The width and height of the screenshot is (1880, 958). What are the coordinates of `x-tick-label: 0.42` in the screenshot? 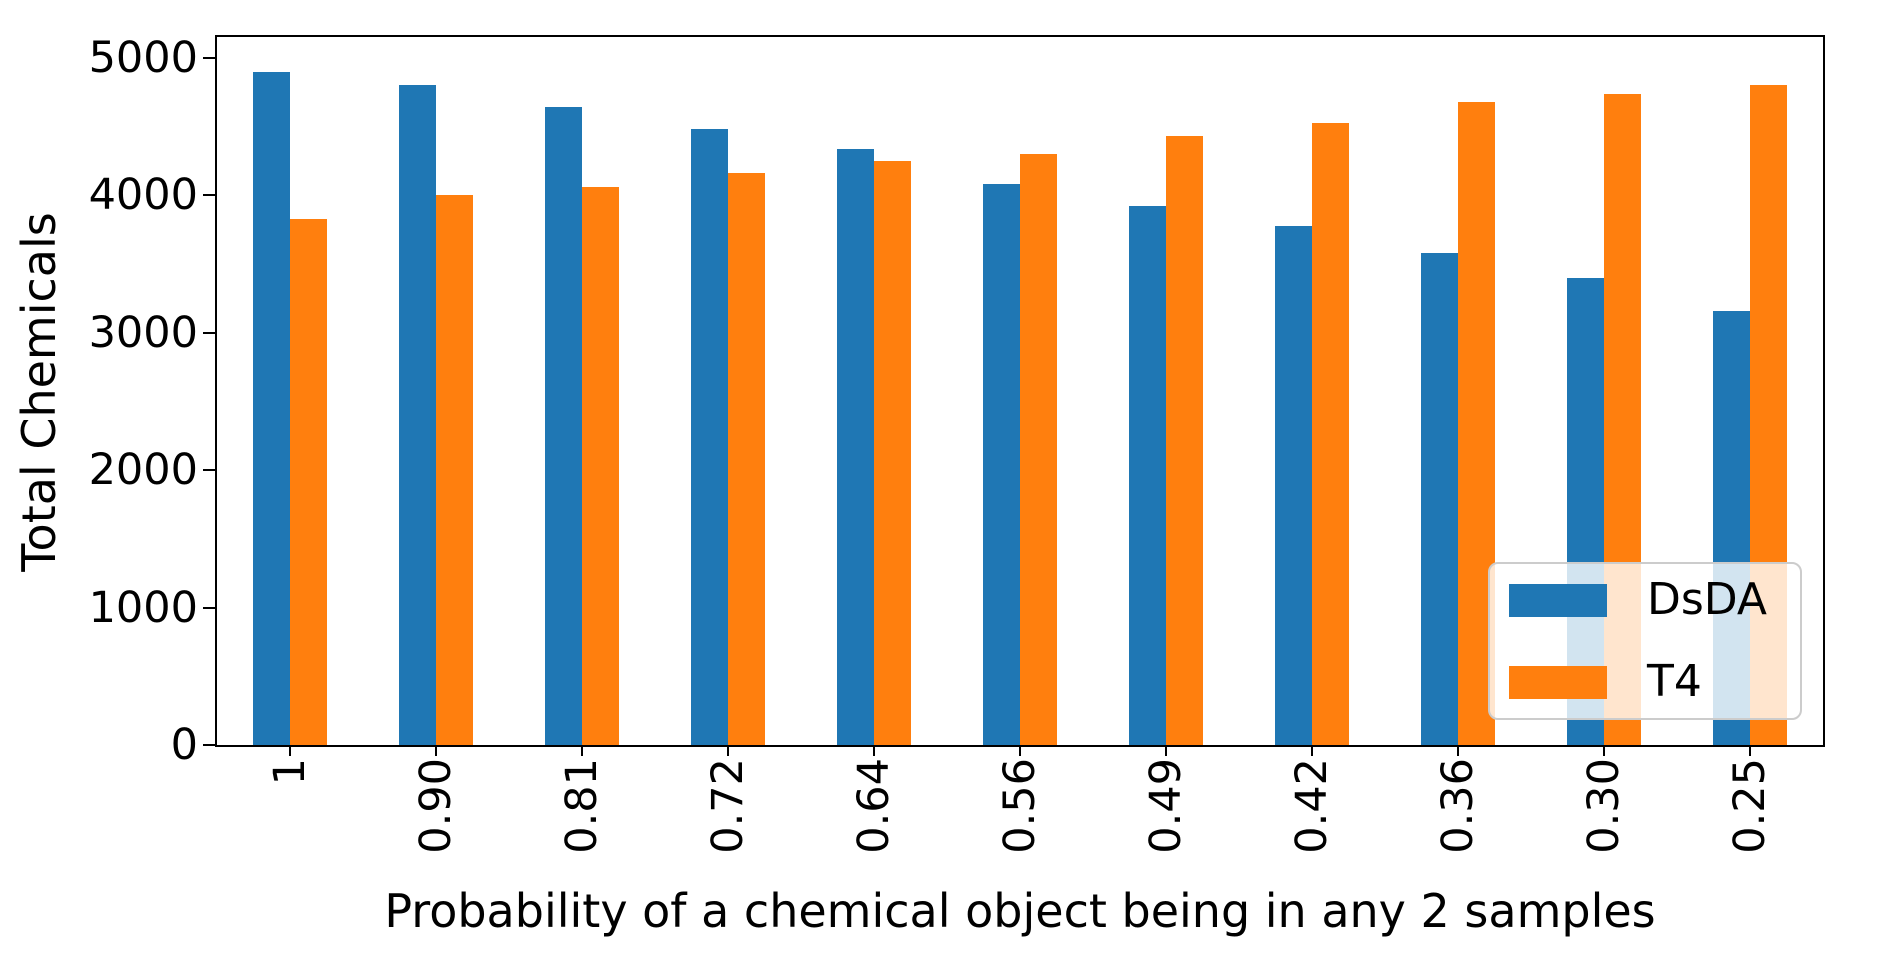 It's located at (1312, 806).